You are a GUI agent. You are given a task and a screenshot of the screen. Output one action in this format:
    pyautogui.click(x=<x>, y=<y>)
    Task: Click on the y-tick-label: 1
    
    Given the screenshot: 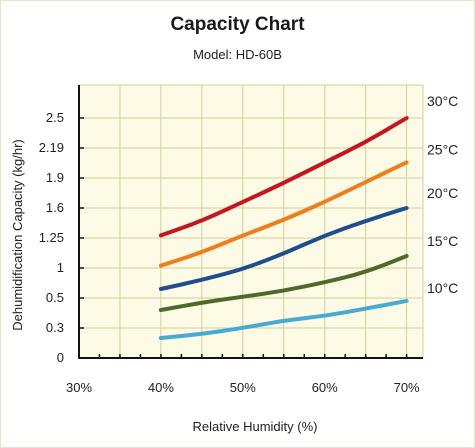 What is the action you would take?
    pyautogui.click(x=60, y=267)
    